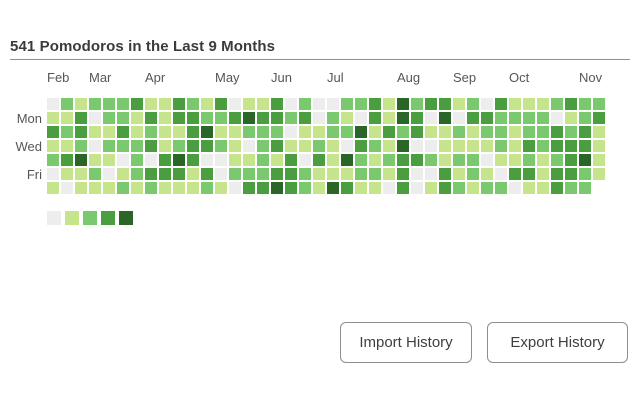 This screenshot has width=640, height=400. I want to click on month-label: Jun, so click(281, 77).